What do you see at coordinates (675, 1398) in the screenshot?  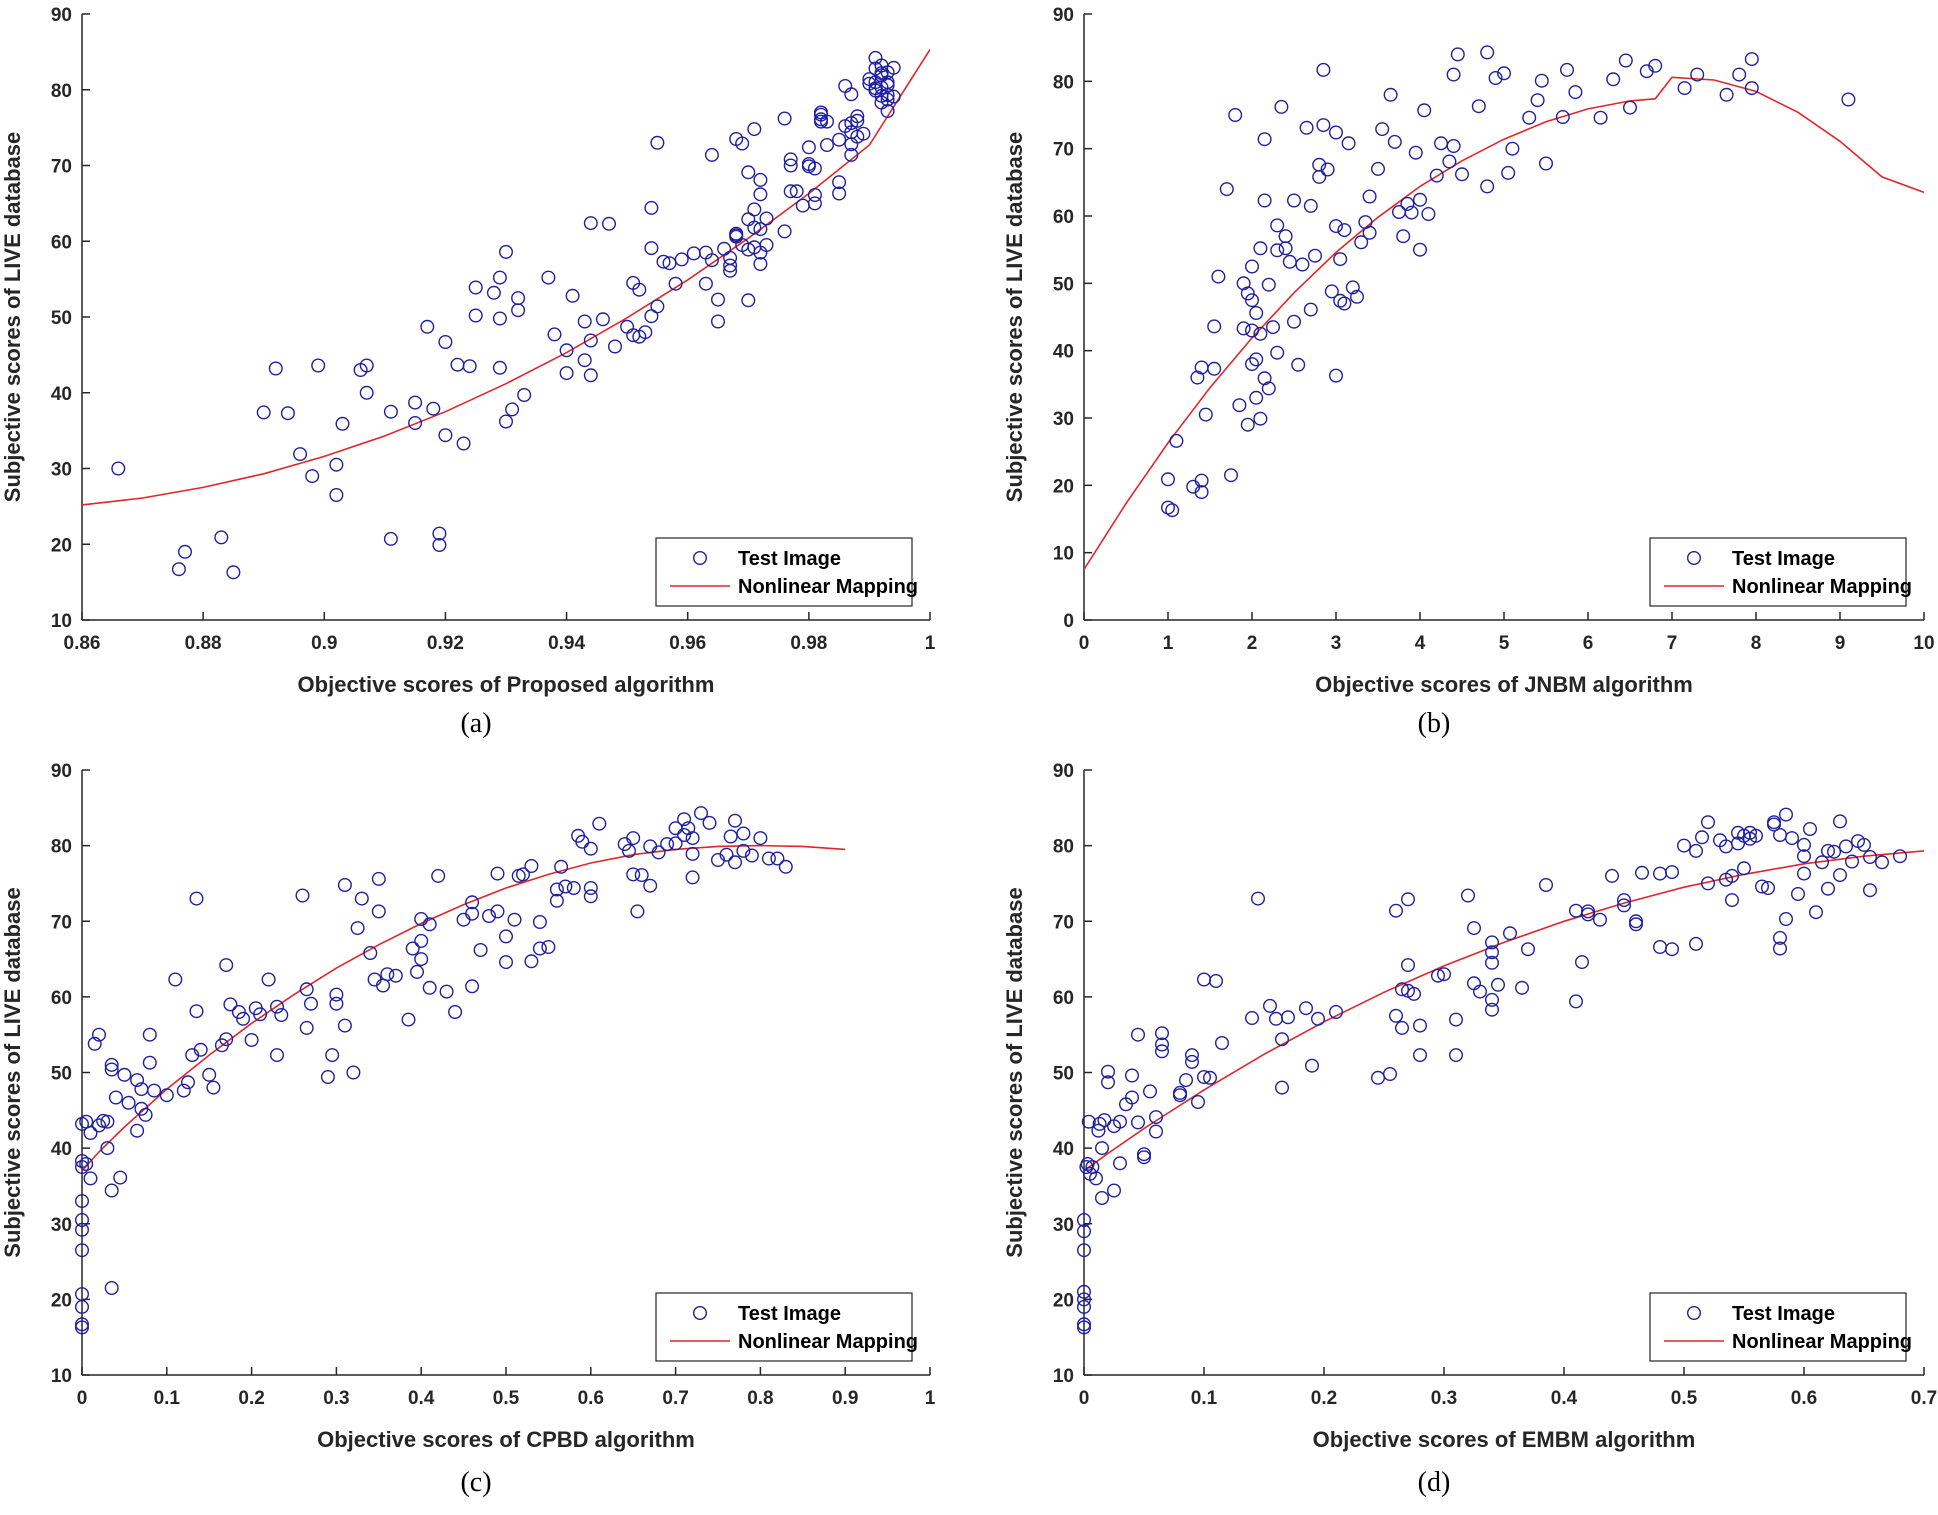 I see `x-tick-label: 0.7` at bounding box center [675, 1398].